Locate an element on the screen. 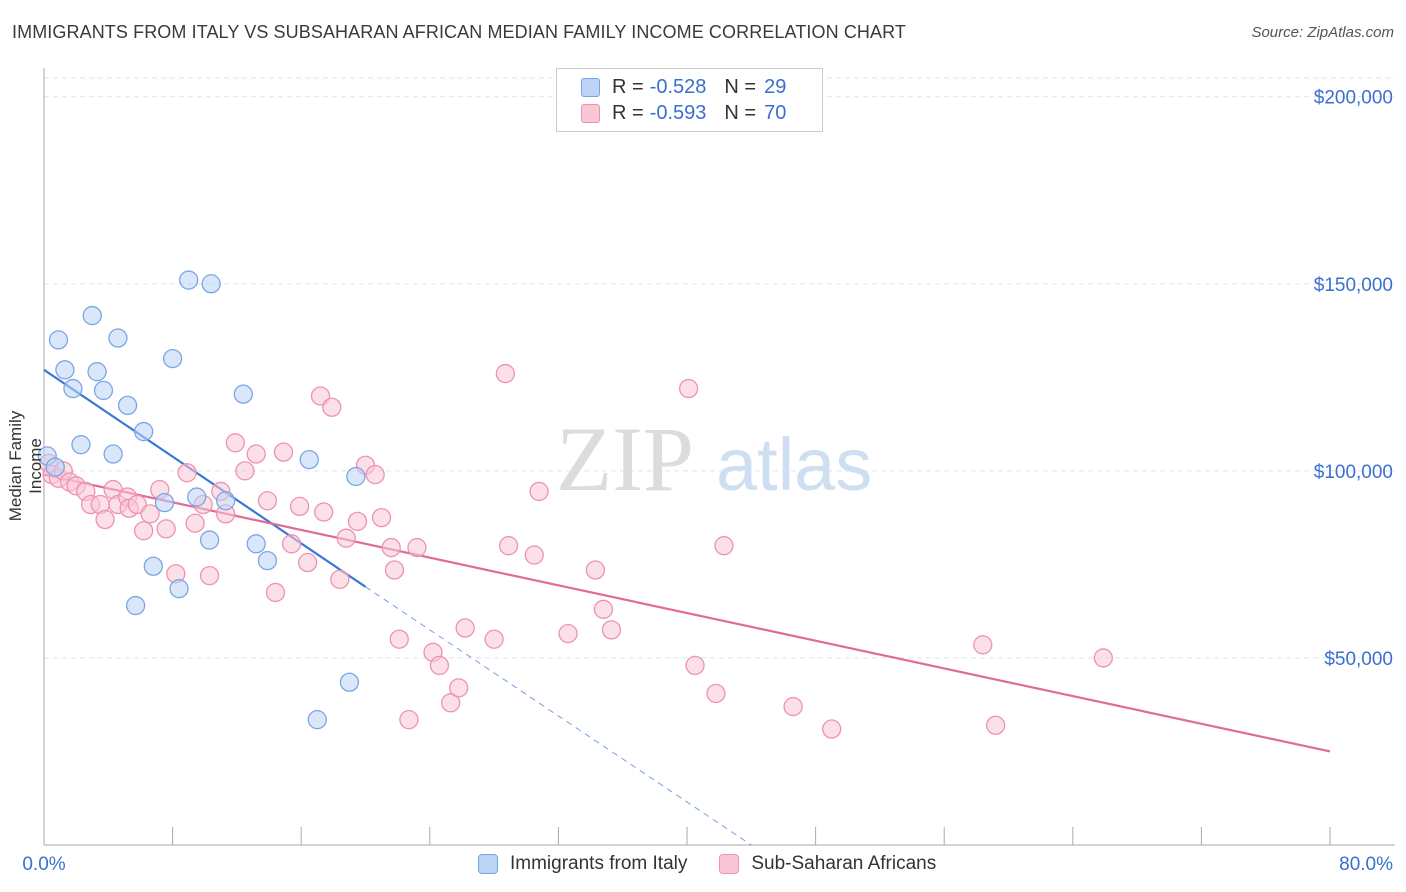 This screenshot has height=892, width=1406. legend-n-value: 70 is located at coordinates (775, 112).